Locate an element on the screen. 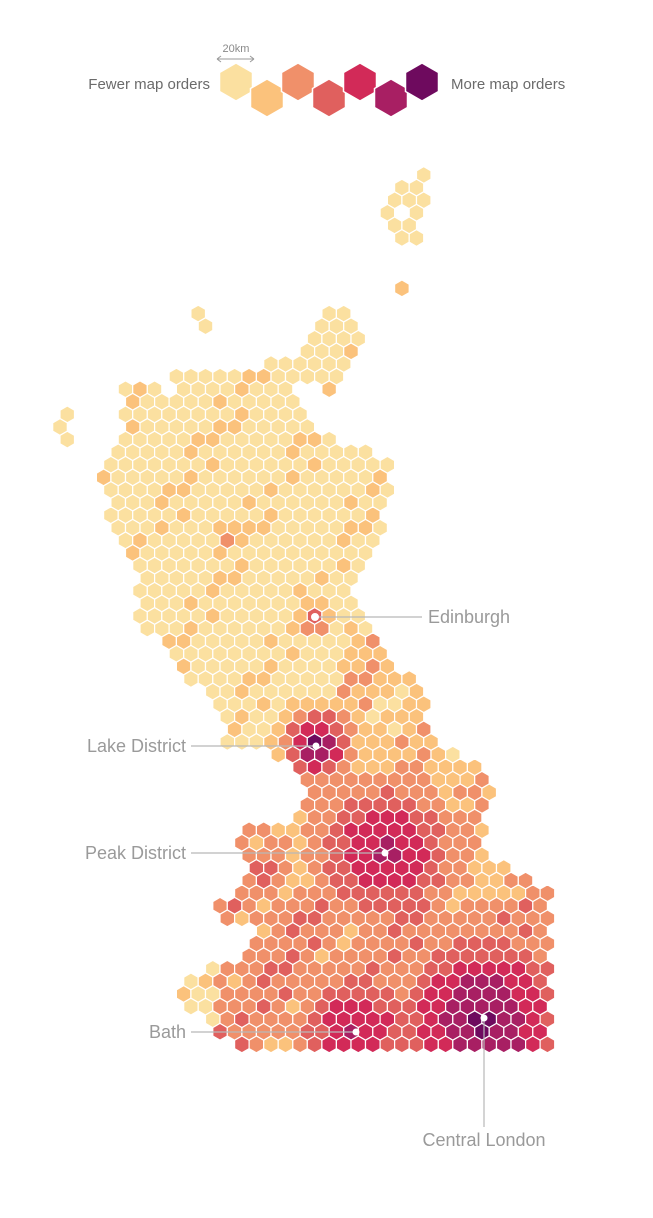 Image resolution: width=653 pixels, height=1218 pixels. callout-edinburgh: Edinburgh is located at coordinates (410, 617).